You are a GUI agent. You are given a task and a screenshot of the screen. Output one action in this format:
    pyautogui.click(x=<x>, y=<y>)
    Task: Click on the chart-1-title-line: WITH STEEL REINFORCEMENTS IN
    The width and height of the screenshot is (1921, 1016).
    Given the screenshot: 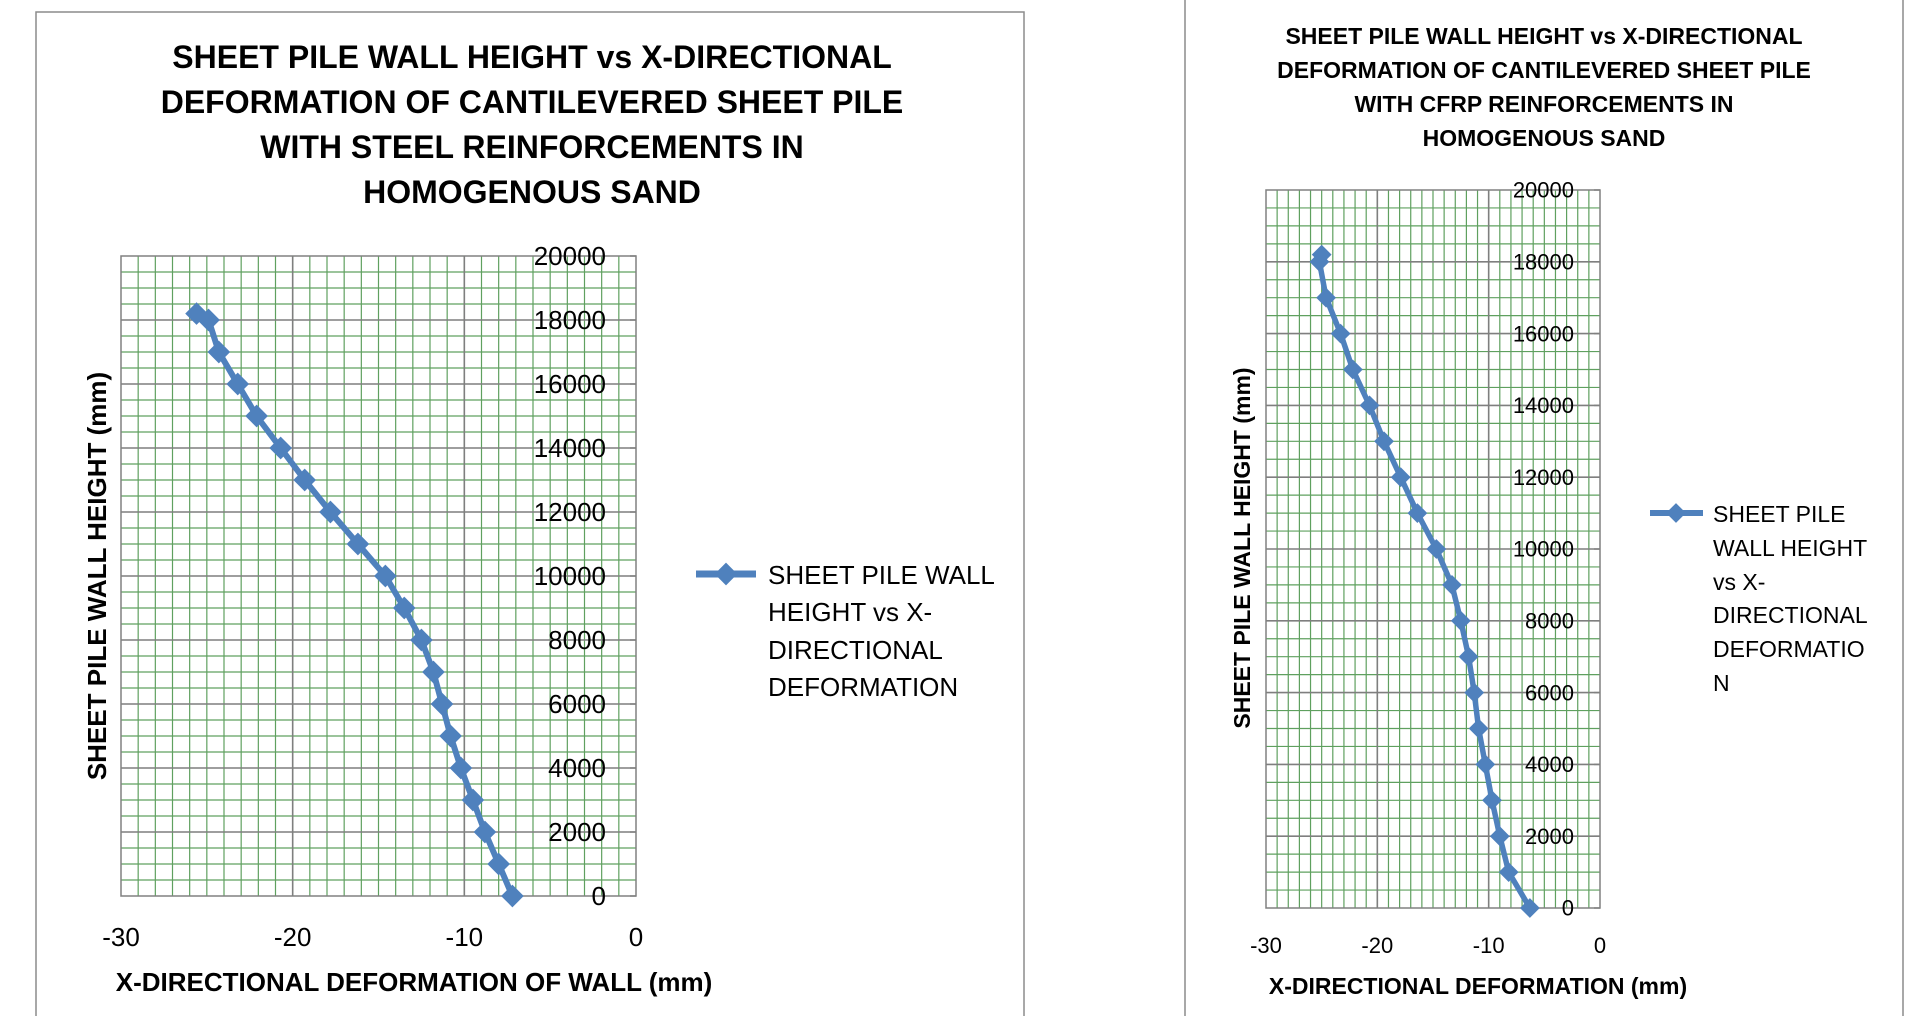 What is the action you would take?
    pyautogui.click(x=531, y=147)
    